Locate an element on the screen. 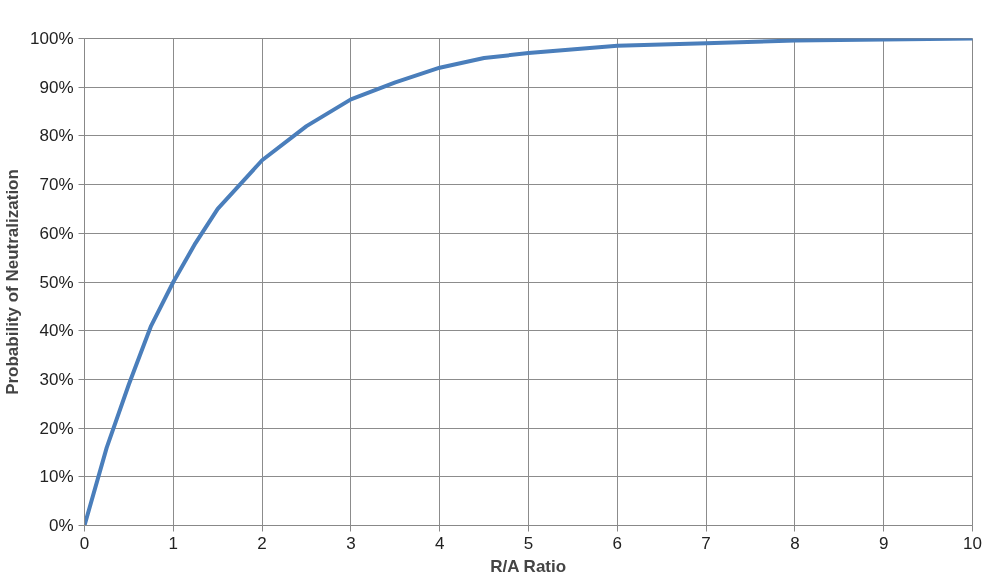  x-tick-label: 9 is located at coordinates (883, 543).